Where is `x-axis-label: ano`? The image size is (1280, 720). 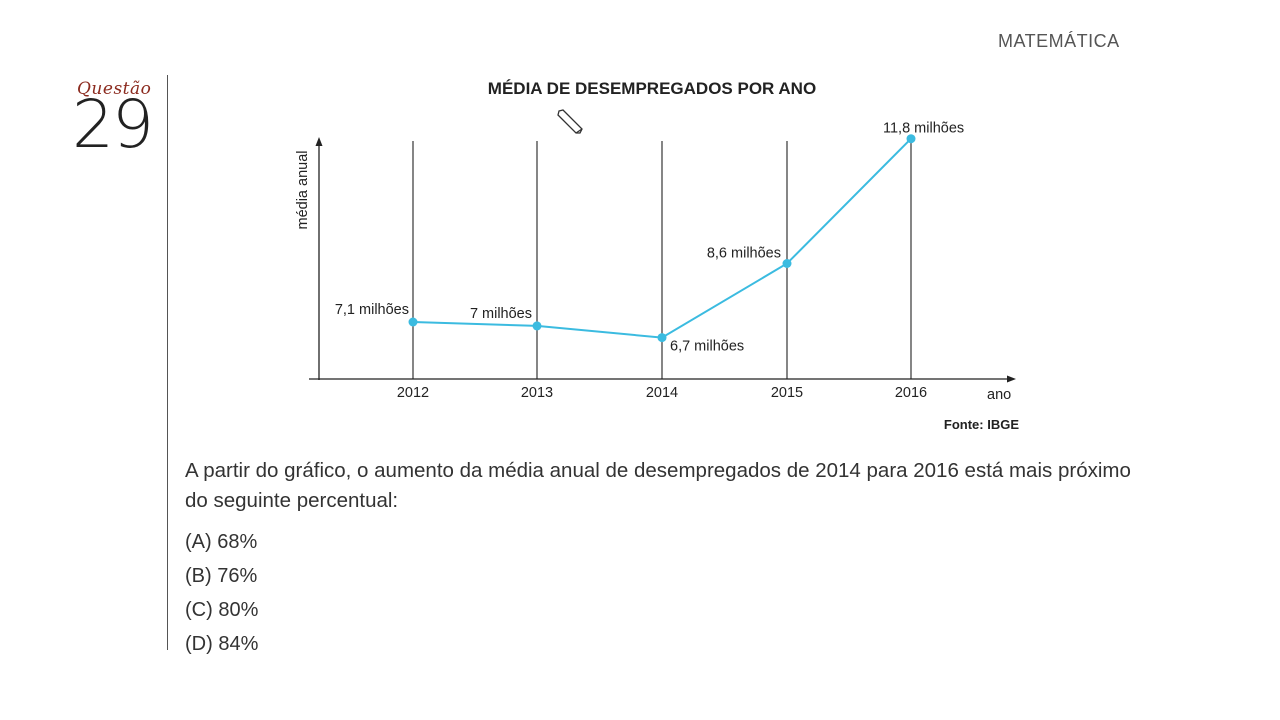 x-axis-label: ano is located at coordinates (999, 395).